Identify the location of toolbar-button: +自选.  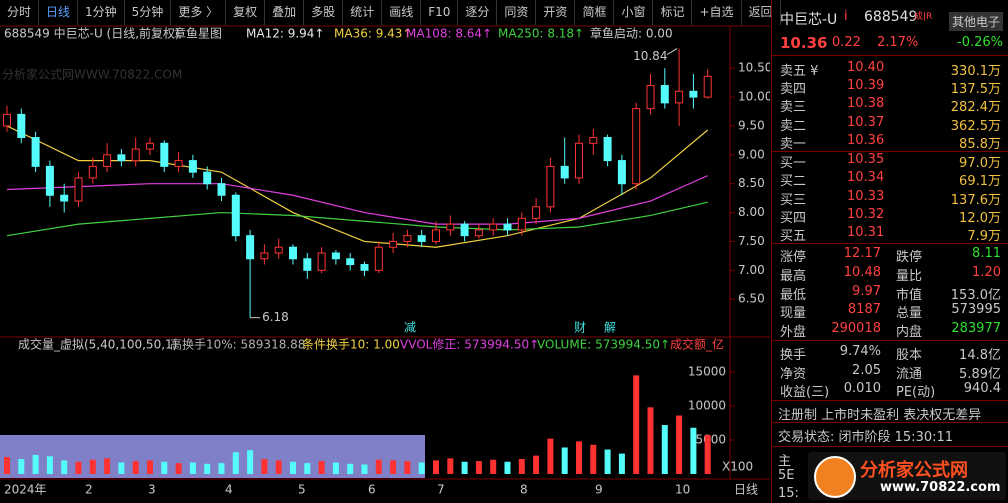
(717, 12).